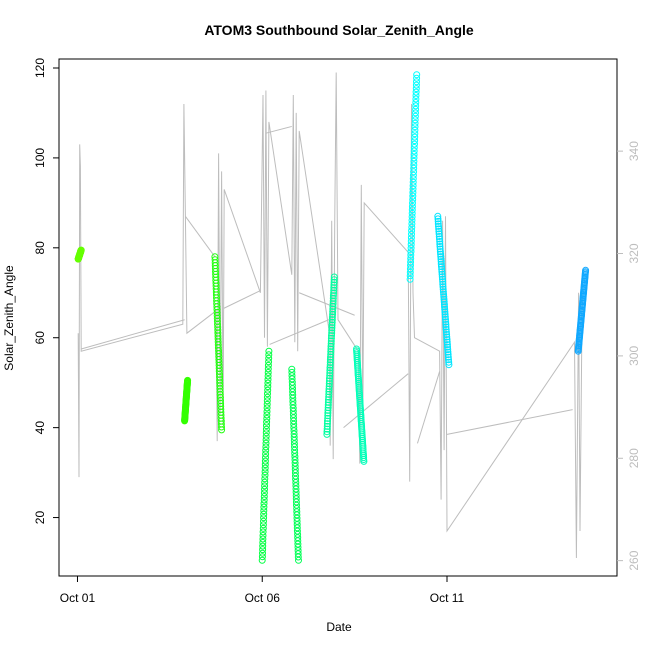 The height and width of the screenshot is (650, 650). I want to click on x-tick-label: Oct 06, so click(263, 598).